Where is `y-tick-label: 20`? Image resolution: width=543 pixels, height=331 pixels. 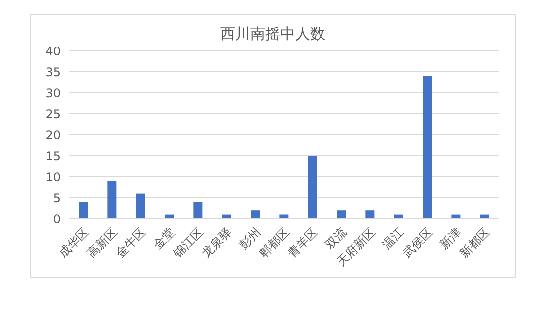 y-tick-label: 20 is located at coordinates (53, 135).